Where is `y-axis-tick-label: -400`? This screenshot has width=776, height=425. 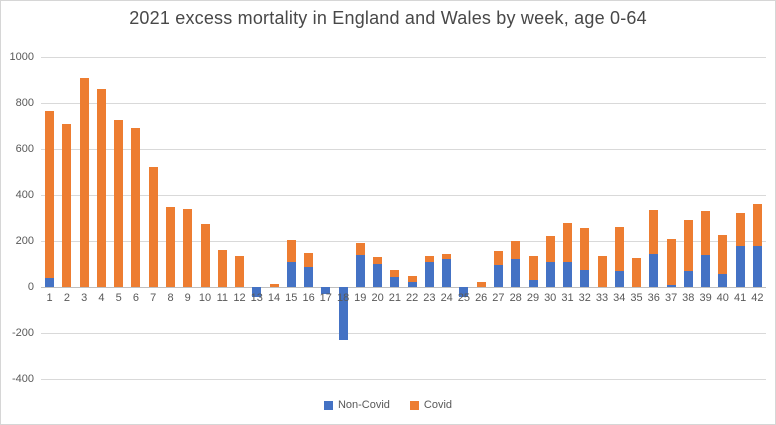
y-axis-tick-label: -400 is located at coordinates (22, 379).